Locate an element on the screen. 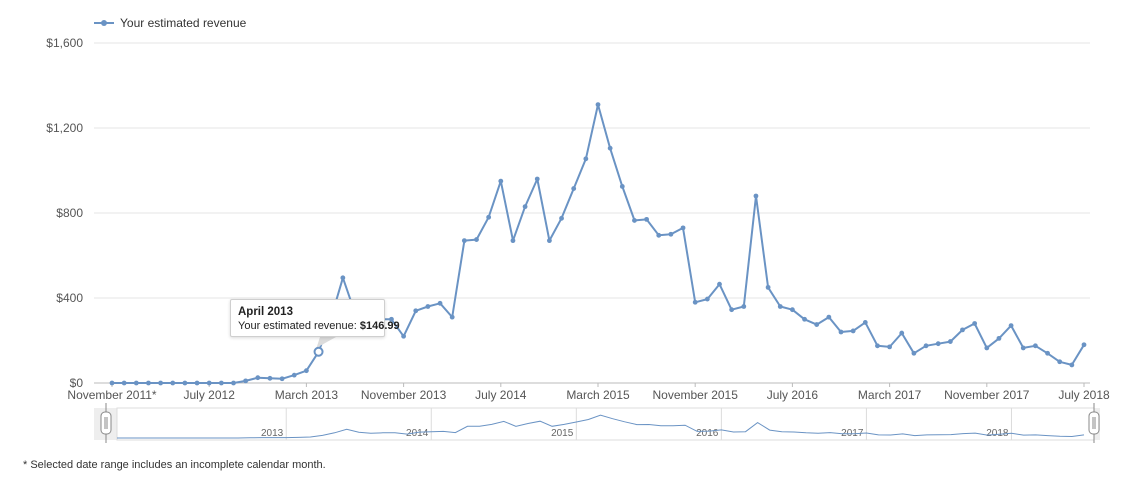  x-tick-label: March 2017 is located at coordinates (890, 395).